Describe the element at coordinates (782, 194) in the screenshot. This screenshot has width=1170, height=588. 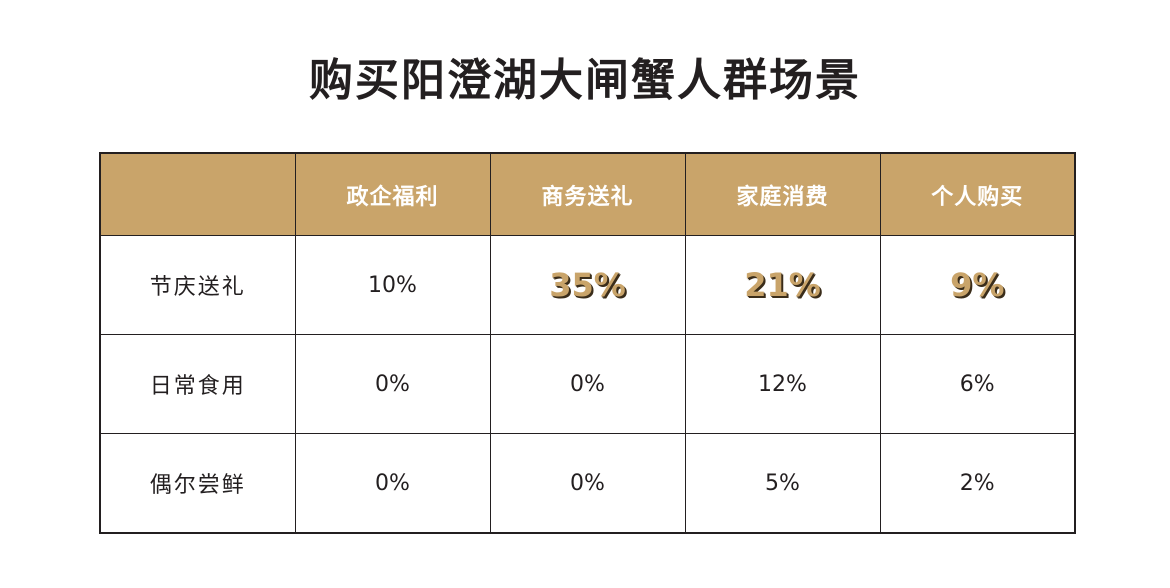
I see `header-cell-family-consumption: 家庭消费` at that location.